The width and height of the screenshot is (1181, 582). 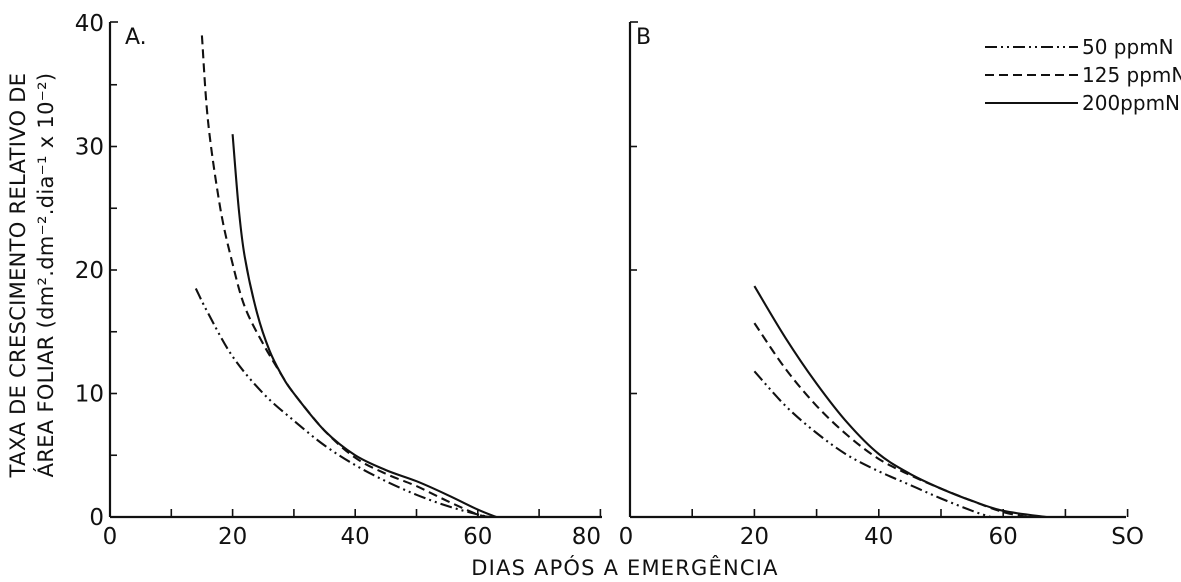 What do you see at coordinates (624, 567) in the screenshot?
I see `x-axis-label: DIAS APÓS A EMERGÊNCIA` at bounding box center [624, 567].